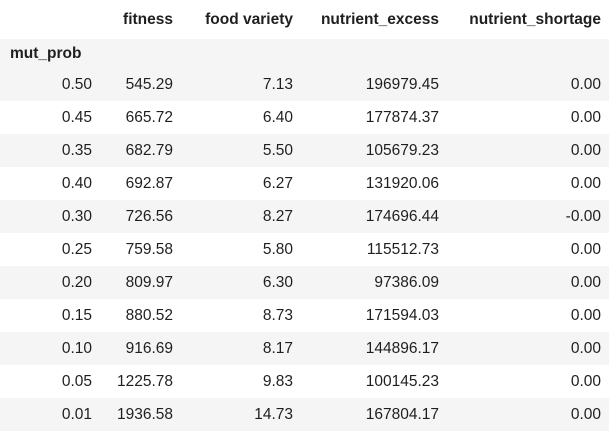 The width and height of the screenshot is (609, 434). Describe the element at coordinates (76, 381) in the screenshot. I see `row-index: 0.05` at that location.